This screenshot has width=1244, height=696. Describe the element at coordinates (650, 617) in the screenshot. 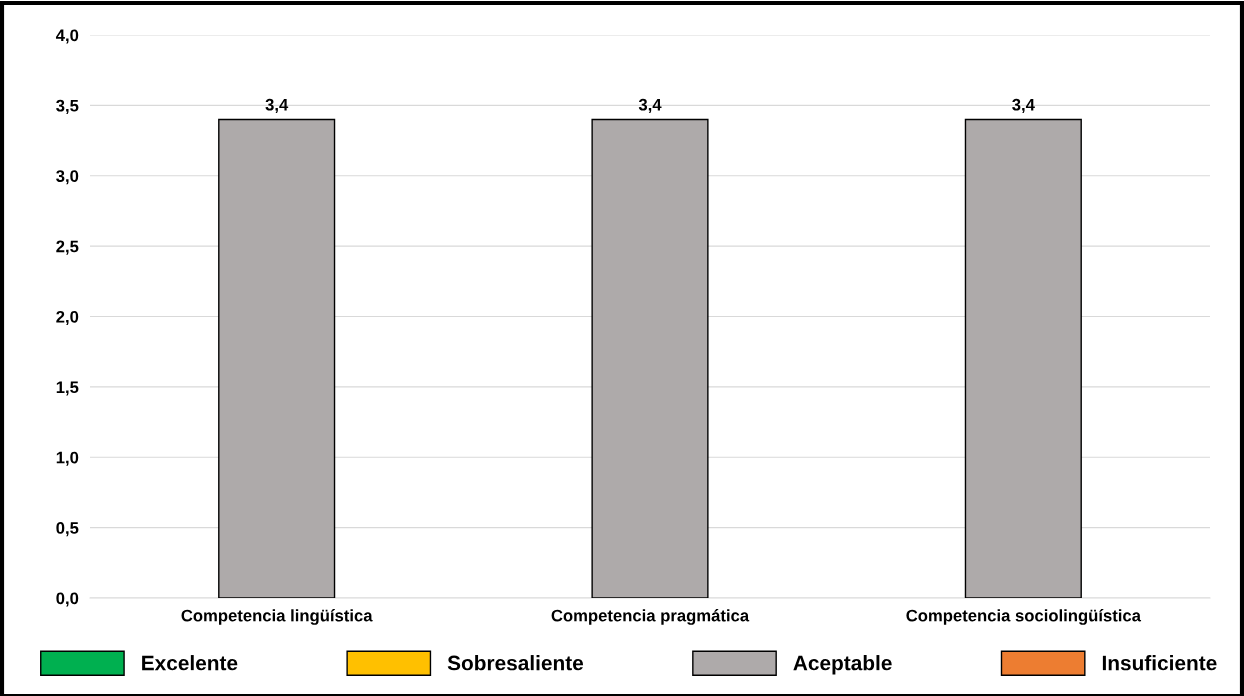

I see `x-tick-label: Competencia pragmática` at that location.